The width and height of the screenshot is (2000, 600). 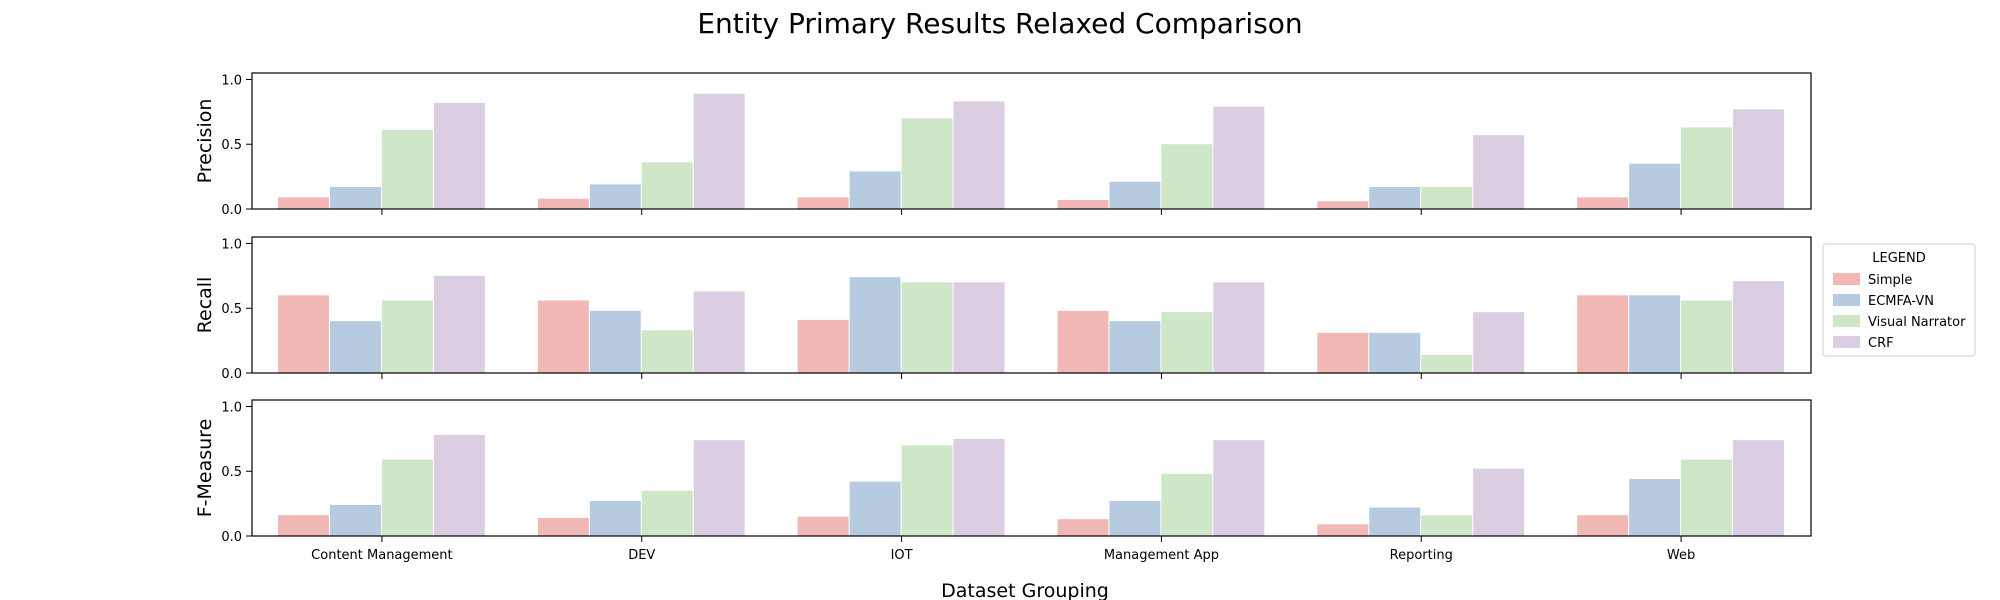 What do you see at coordinates (1917, 322) in the screenshot?
I see `legend-label: Visual Narrator` at bounding box center [1917, 322].